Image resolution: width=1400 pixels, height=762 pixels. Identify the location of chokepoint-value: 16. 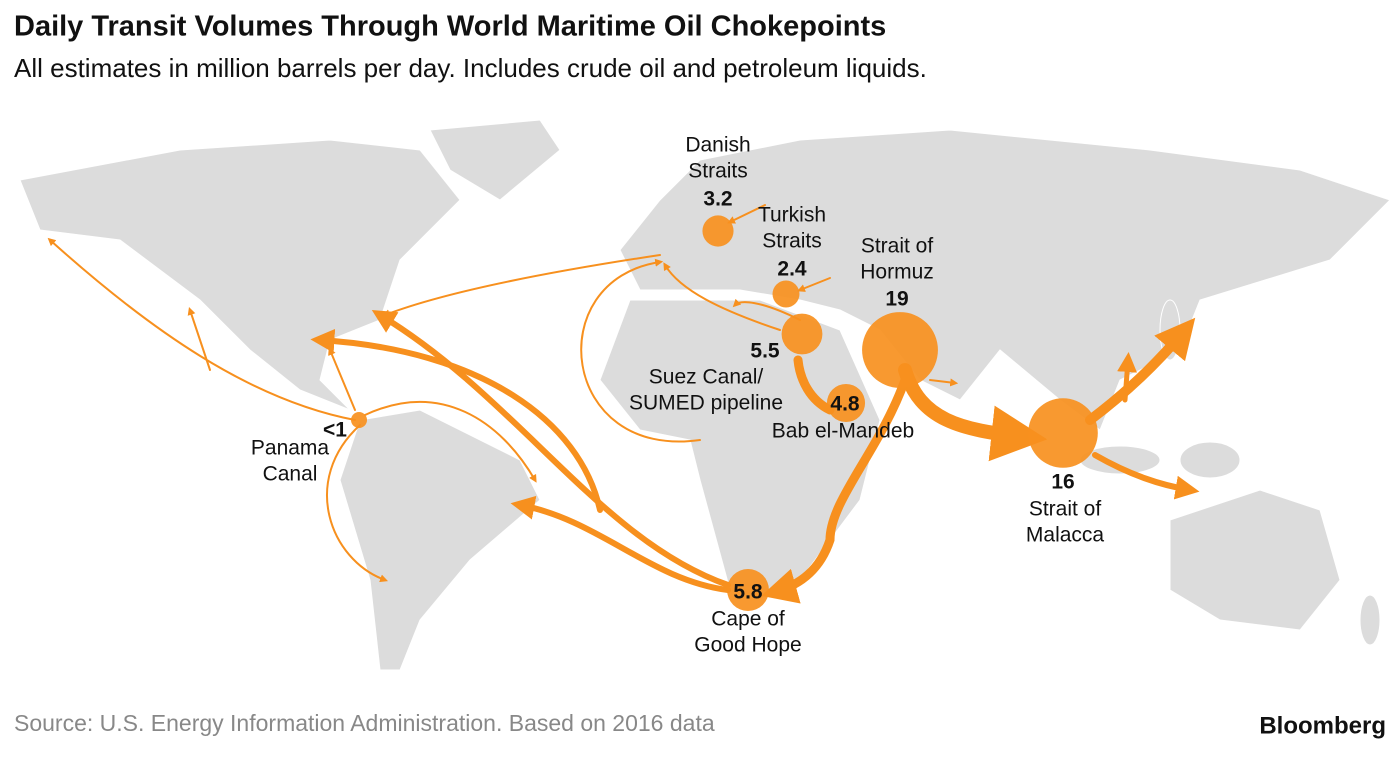
(1062, 482).